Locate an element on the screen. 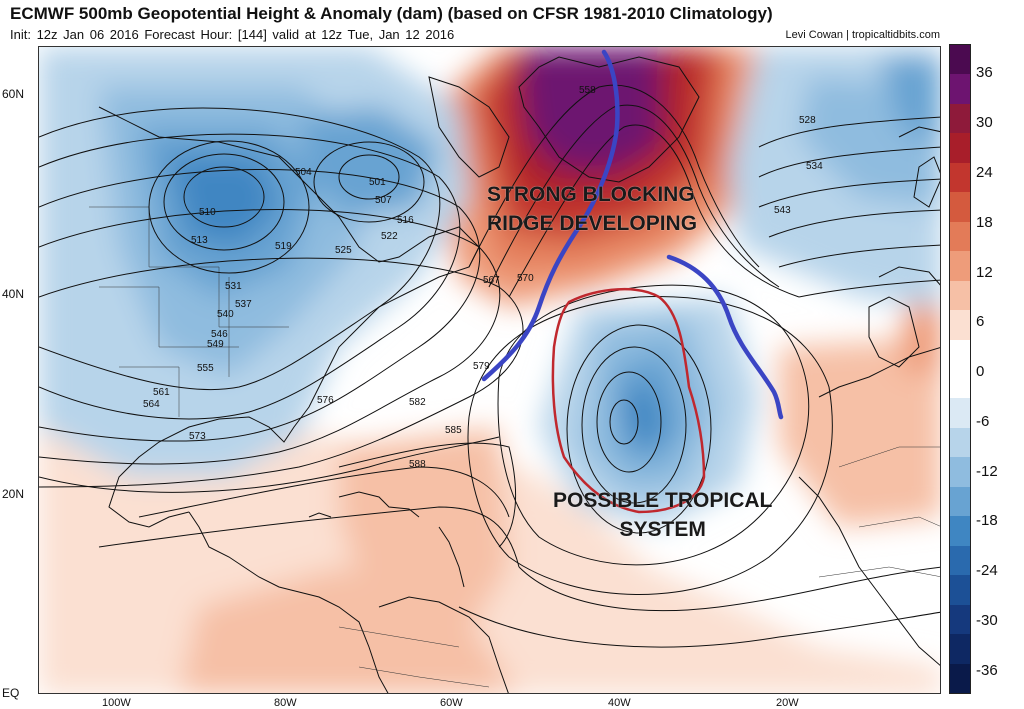 The width and height of the screenshot is (1024, 709). colorbar-tick-label: 12 is located at coordinates (984, 272).